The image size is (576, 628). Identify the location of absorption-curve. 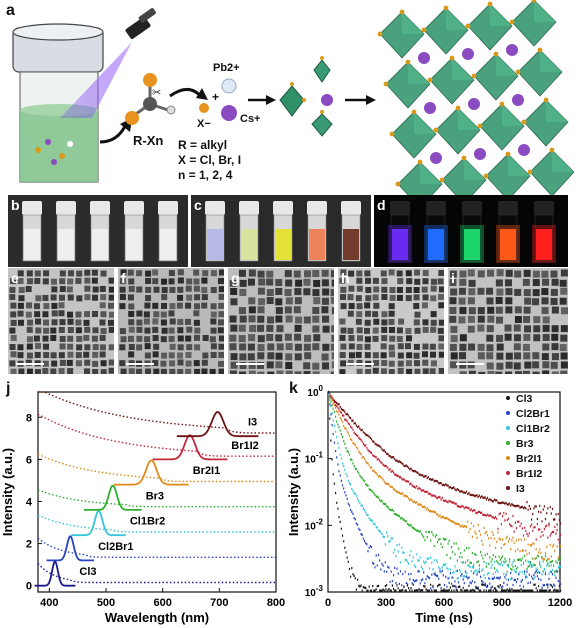
(156, 548).